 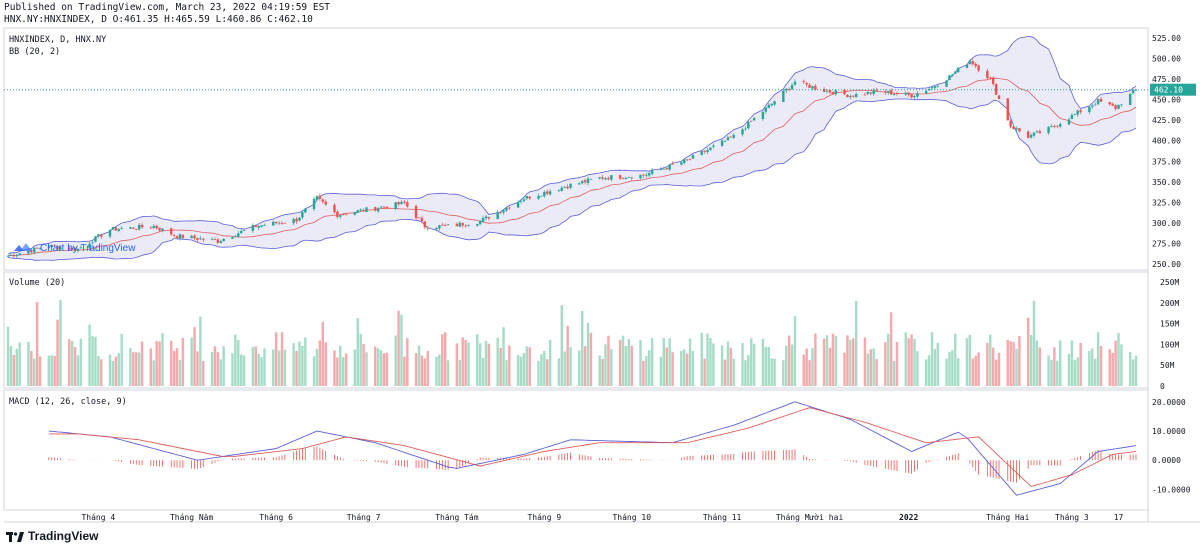 What do you see at coordinates (1166, 182) in the screenshot?
I see `price-tick-label: 350.00` at bounding box center [1166, 182].